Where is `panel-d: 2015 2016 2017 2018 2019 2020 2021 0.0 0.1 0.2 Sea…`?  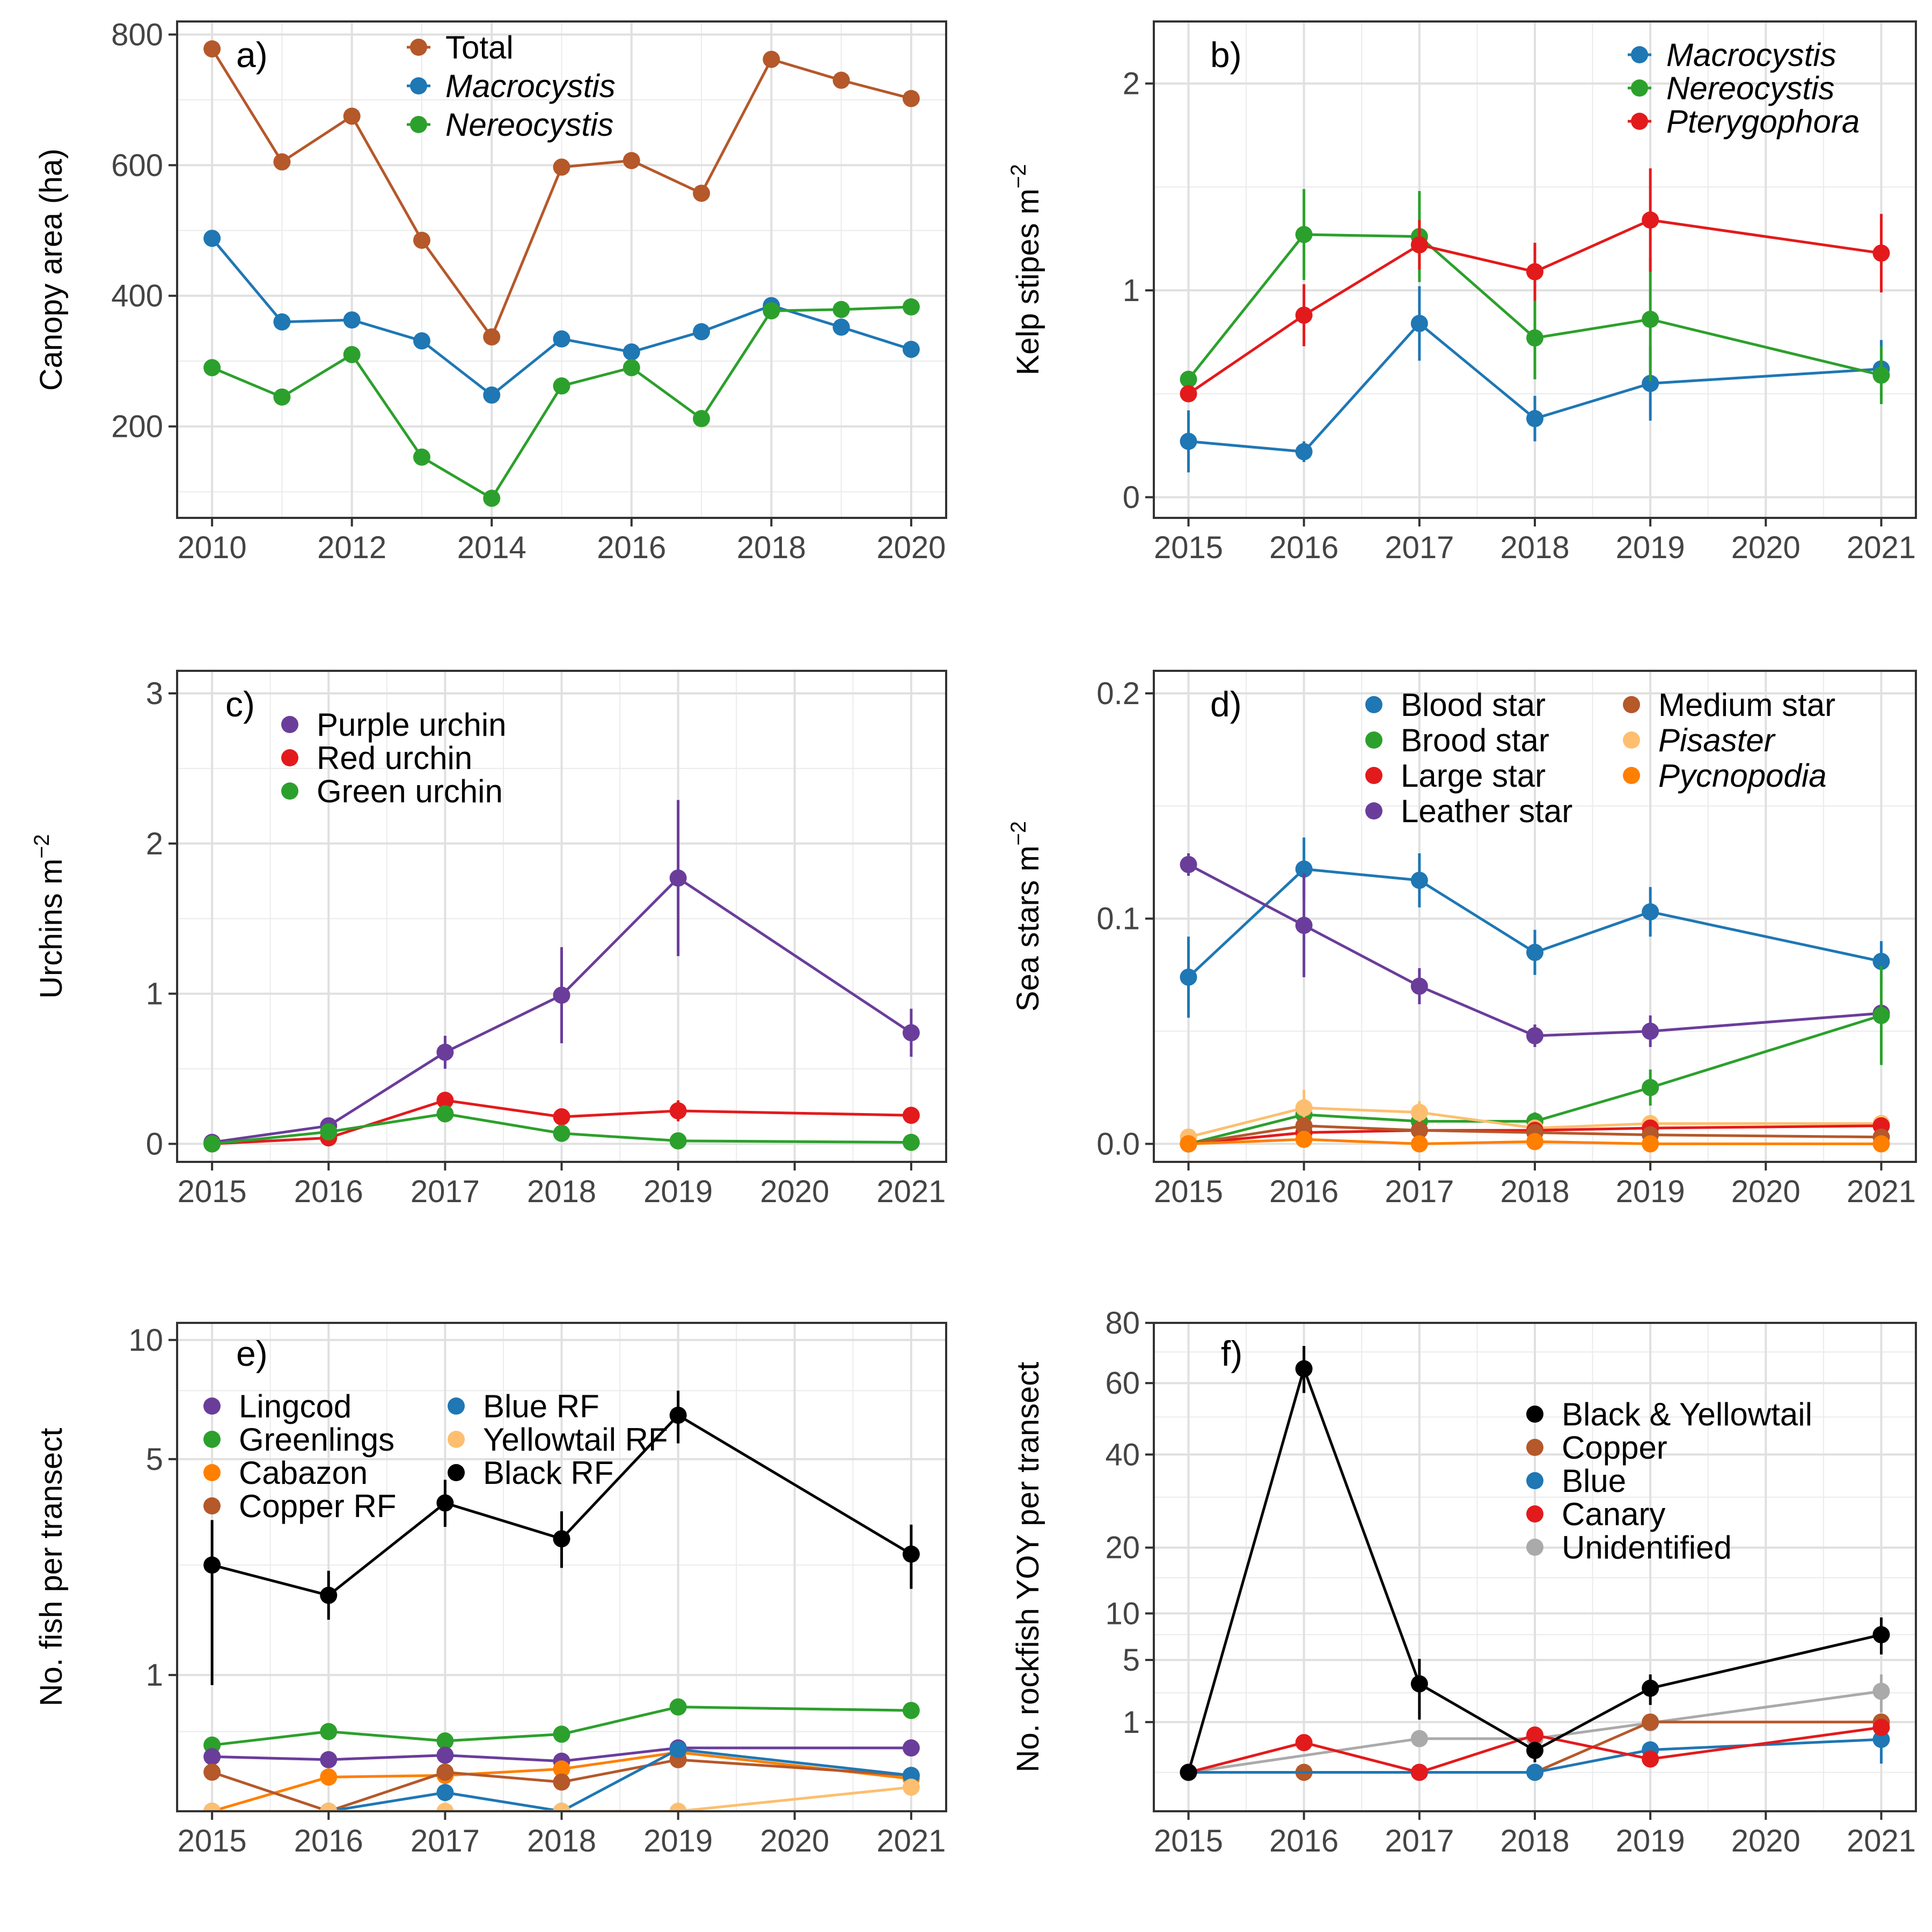 panel-d: 2015 2016 2017 2018 2019 2020 2021 0.0 0.1 0.2 Sea… is located at coordinates (1462, 939).